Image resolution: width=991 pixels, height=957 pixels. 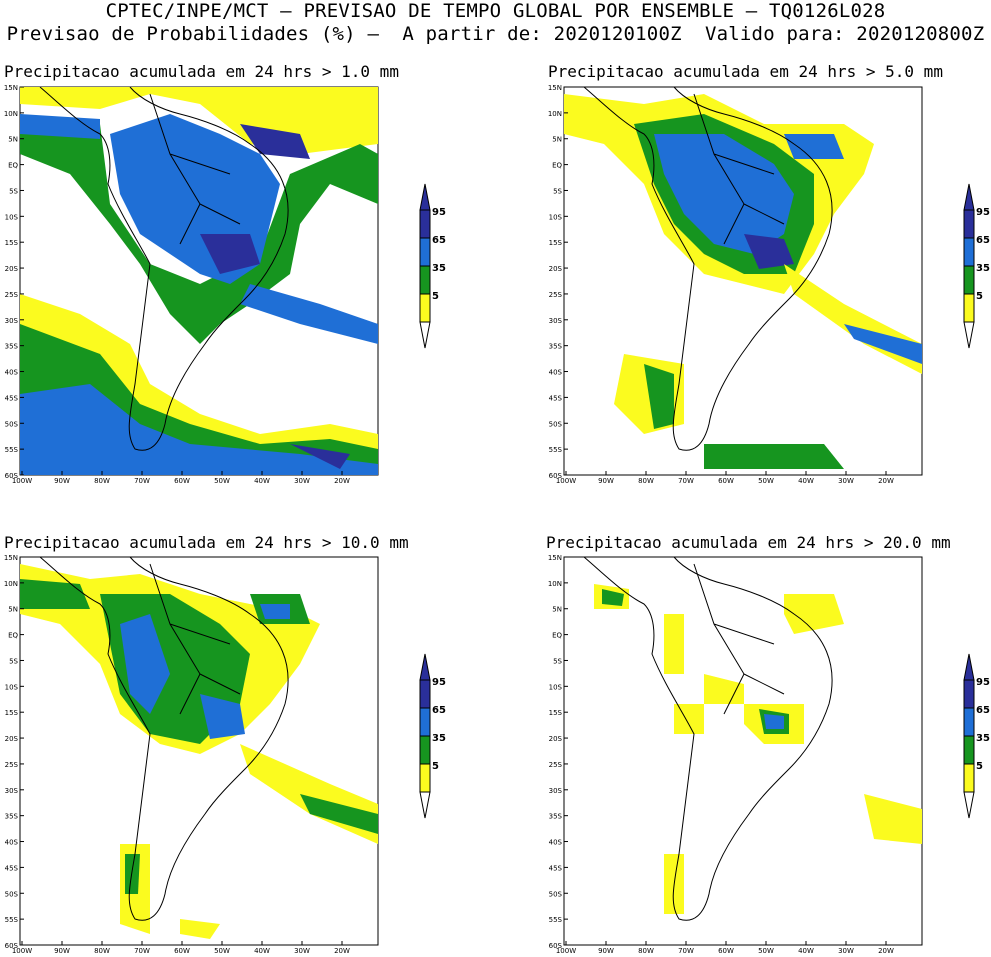 I want to click on lat-label: 35S, so click(x=12, y=817).